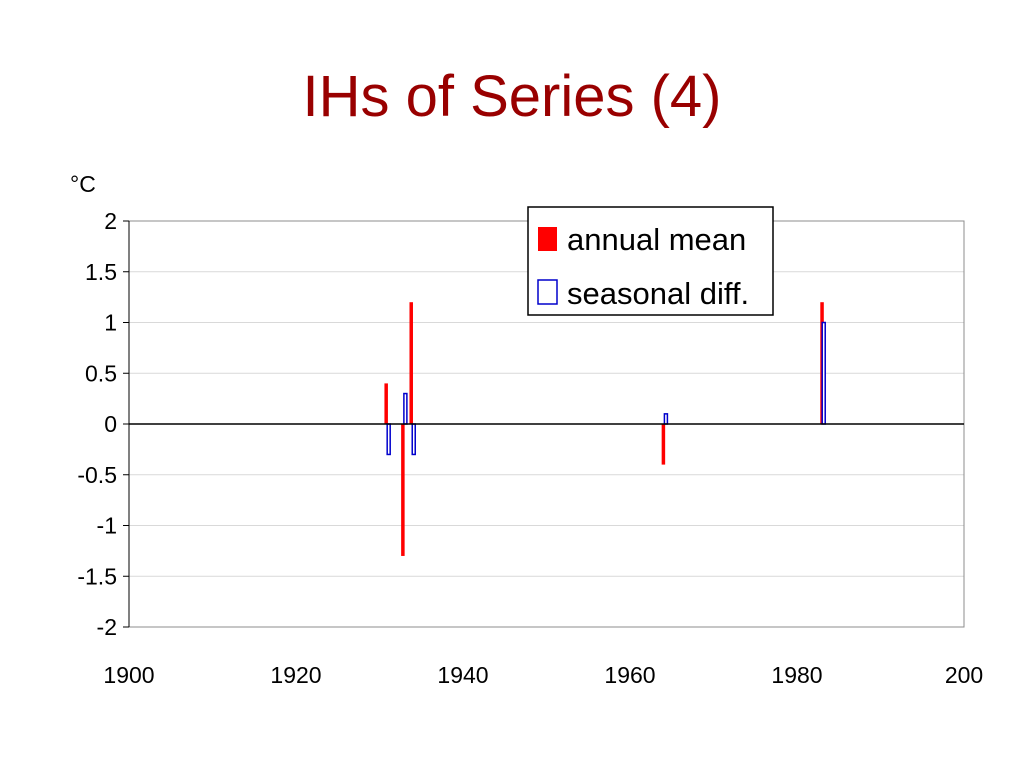 The width and height of the screenshot is (1024, 768). Describe the element at coordinates (512, 96) in the screenshot. I see `slide-title: IHs of Series (4)` at that location.